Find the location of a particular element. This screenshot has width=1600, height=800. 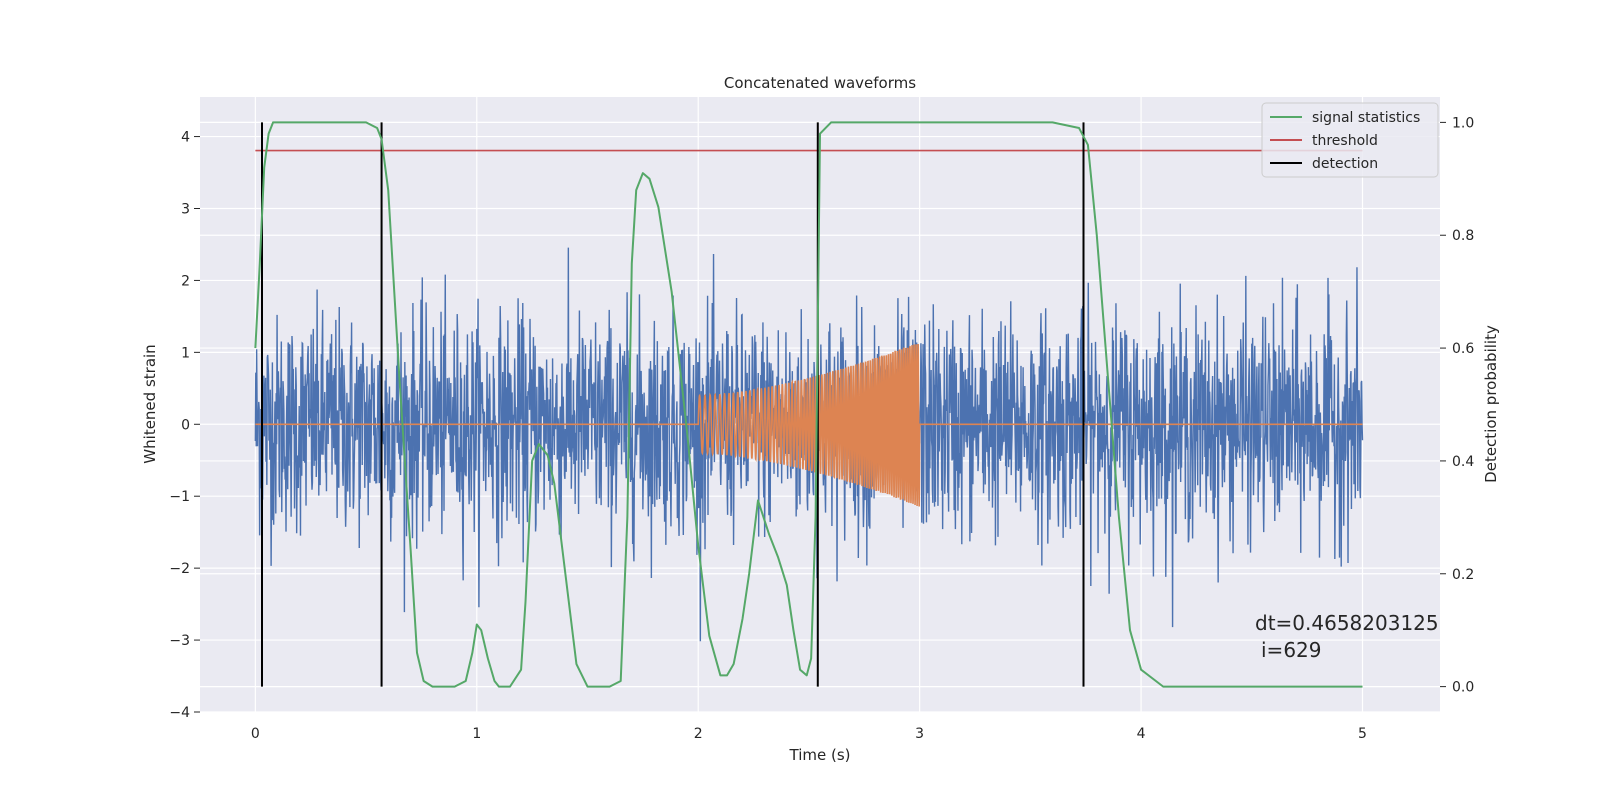

y-tick-label: −4 is located at coordinates (179, 713).